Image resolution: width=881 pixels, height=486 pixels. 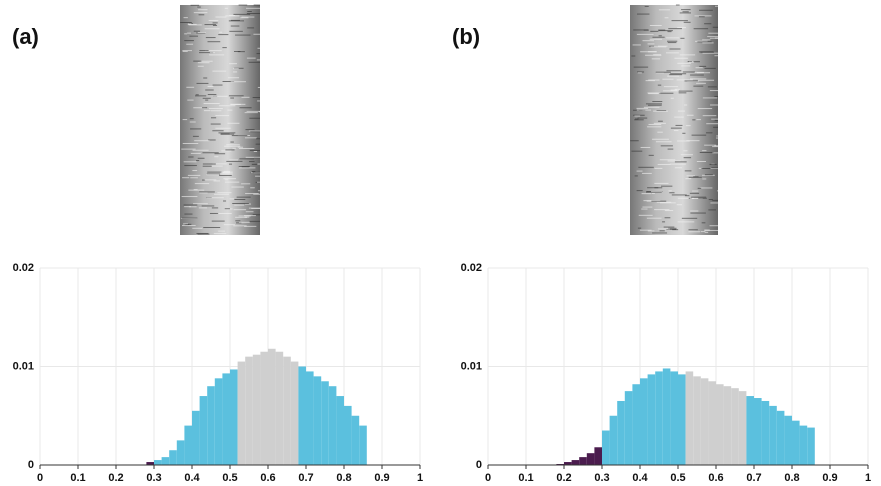 I want to click on texture-image-a, so click(x=220, y=120).